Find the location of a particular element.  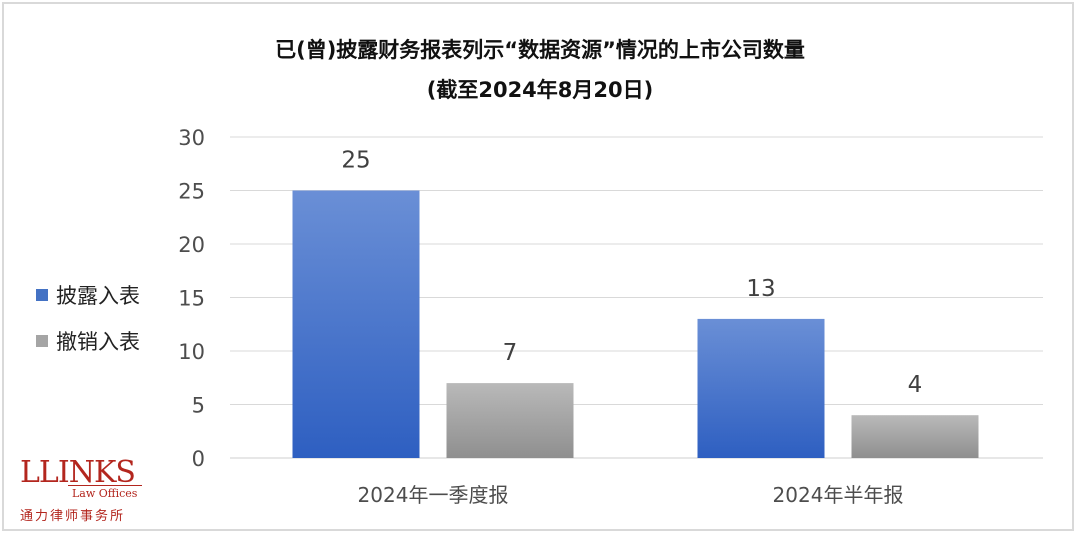

chart-subtitle: (截至2024年8月20日) is located at coordinates (540, 90).